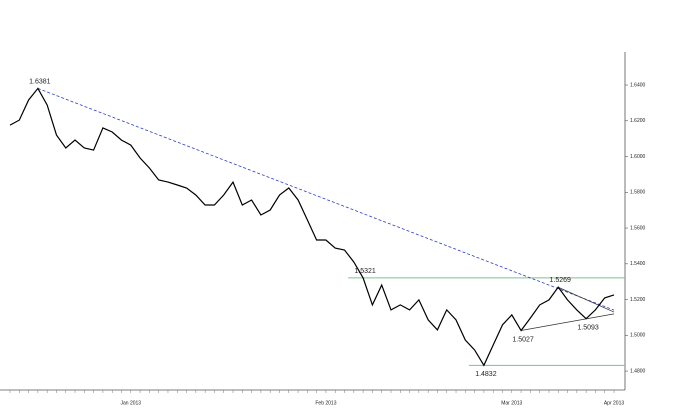 The height and width of the screenshot is (420, 677). What do you see at coordinates (638, 157) in the screenshot?
I see `y-tick-label: 1.6000` at bounding box center [638, 157].